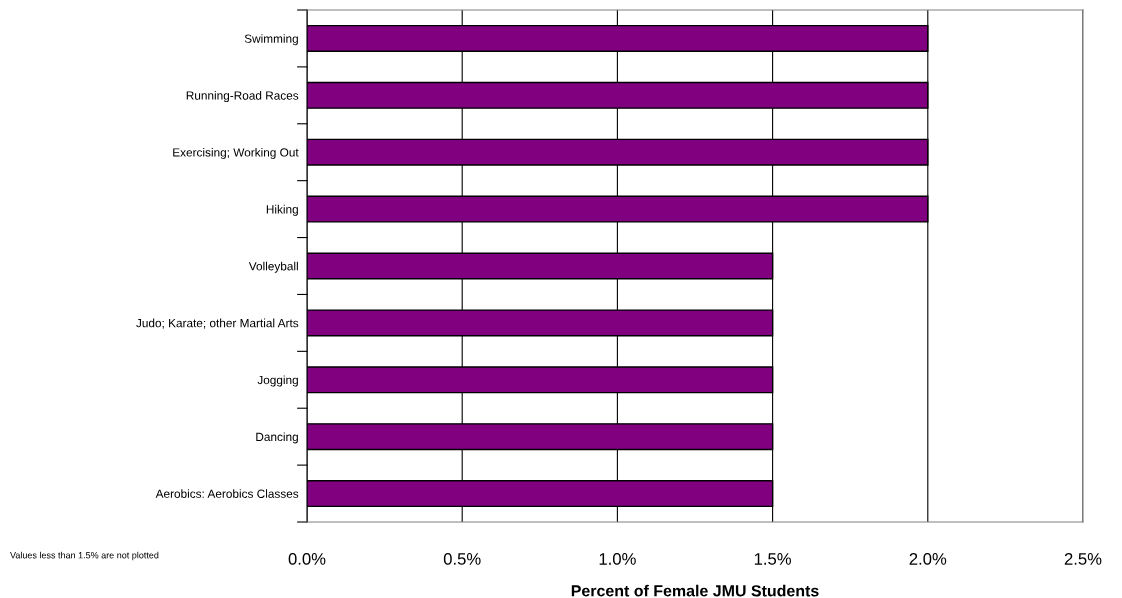 This screenshot has height=598, width=1122. What do you see at coordinates (307, 559) in the screenshot?
I see `x-tick-label: 0.0%` at bounding box center [307, 559].